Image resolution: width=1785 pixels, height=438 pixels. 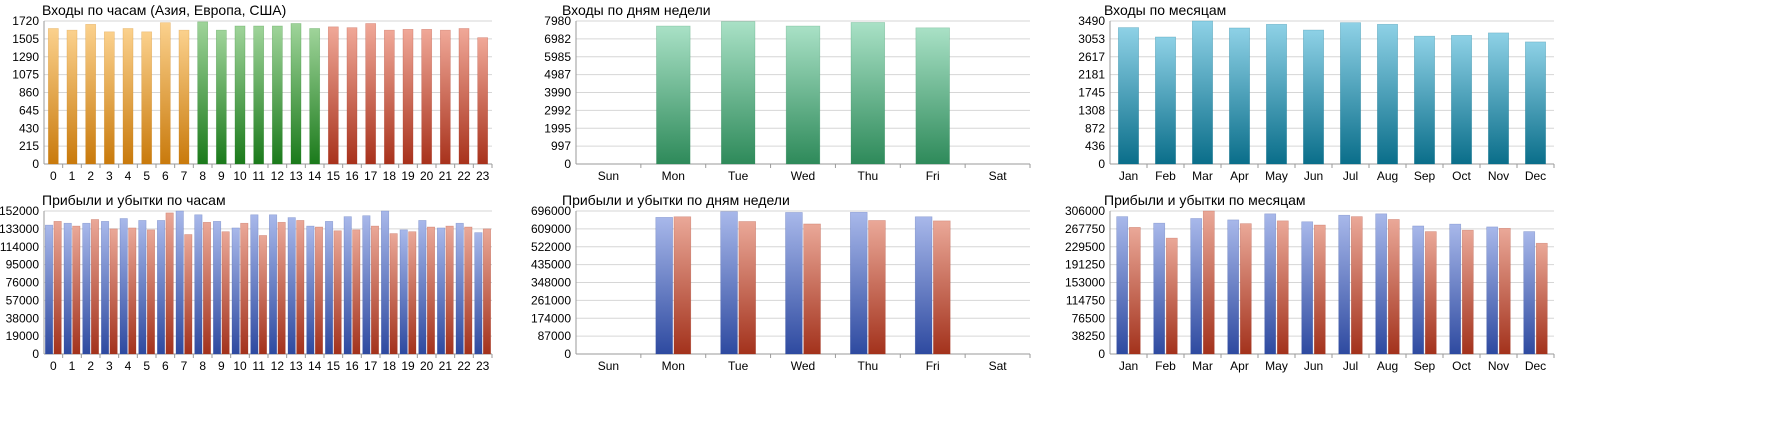 What do you see at coordinates (390, 366) in the screenshot?
I see `x-tick-label: 18` at bounding box center [390, 366].